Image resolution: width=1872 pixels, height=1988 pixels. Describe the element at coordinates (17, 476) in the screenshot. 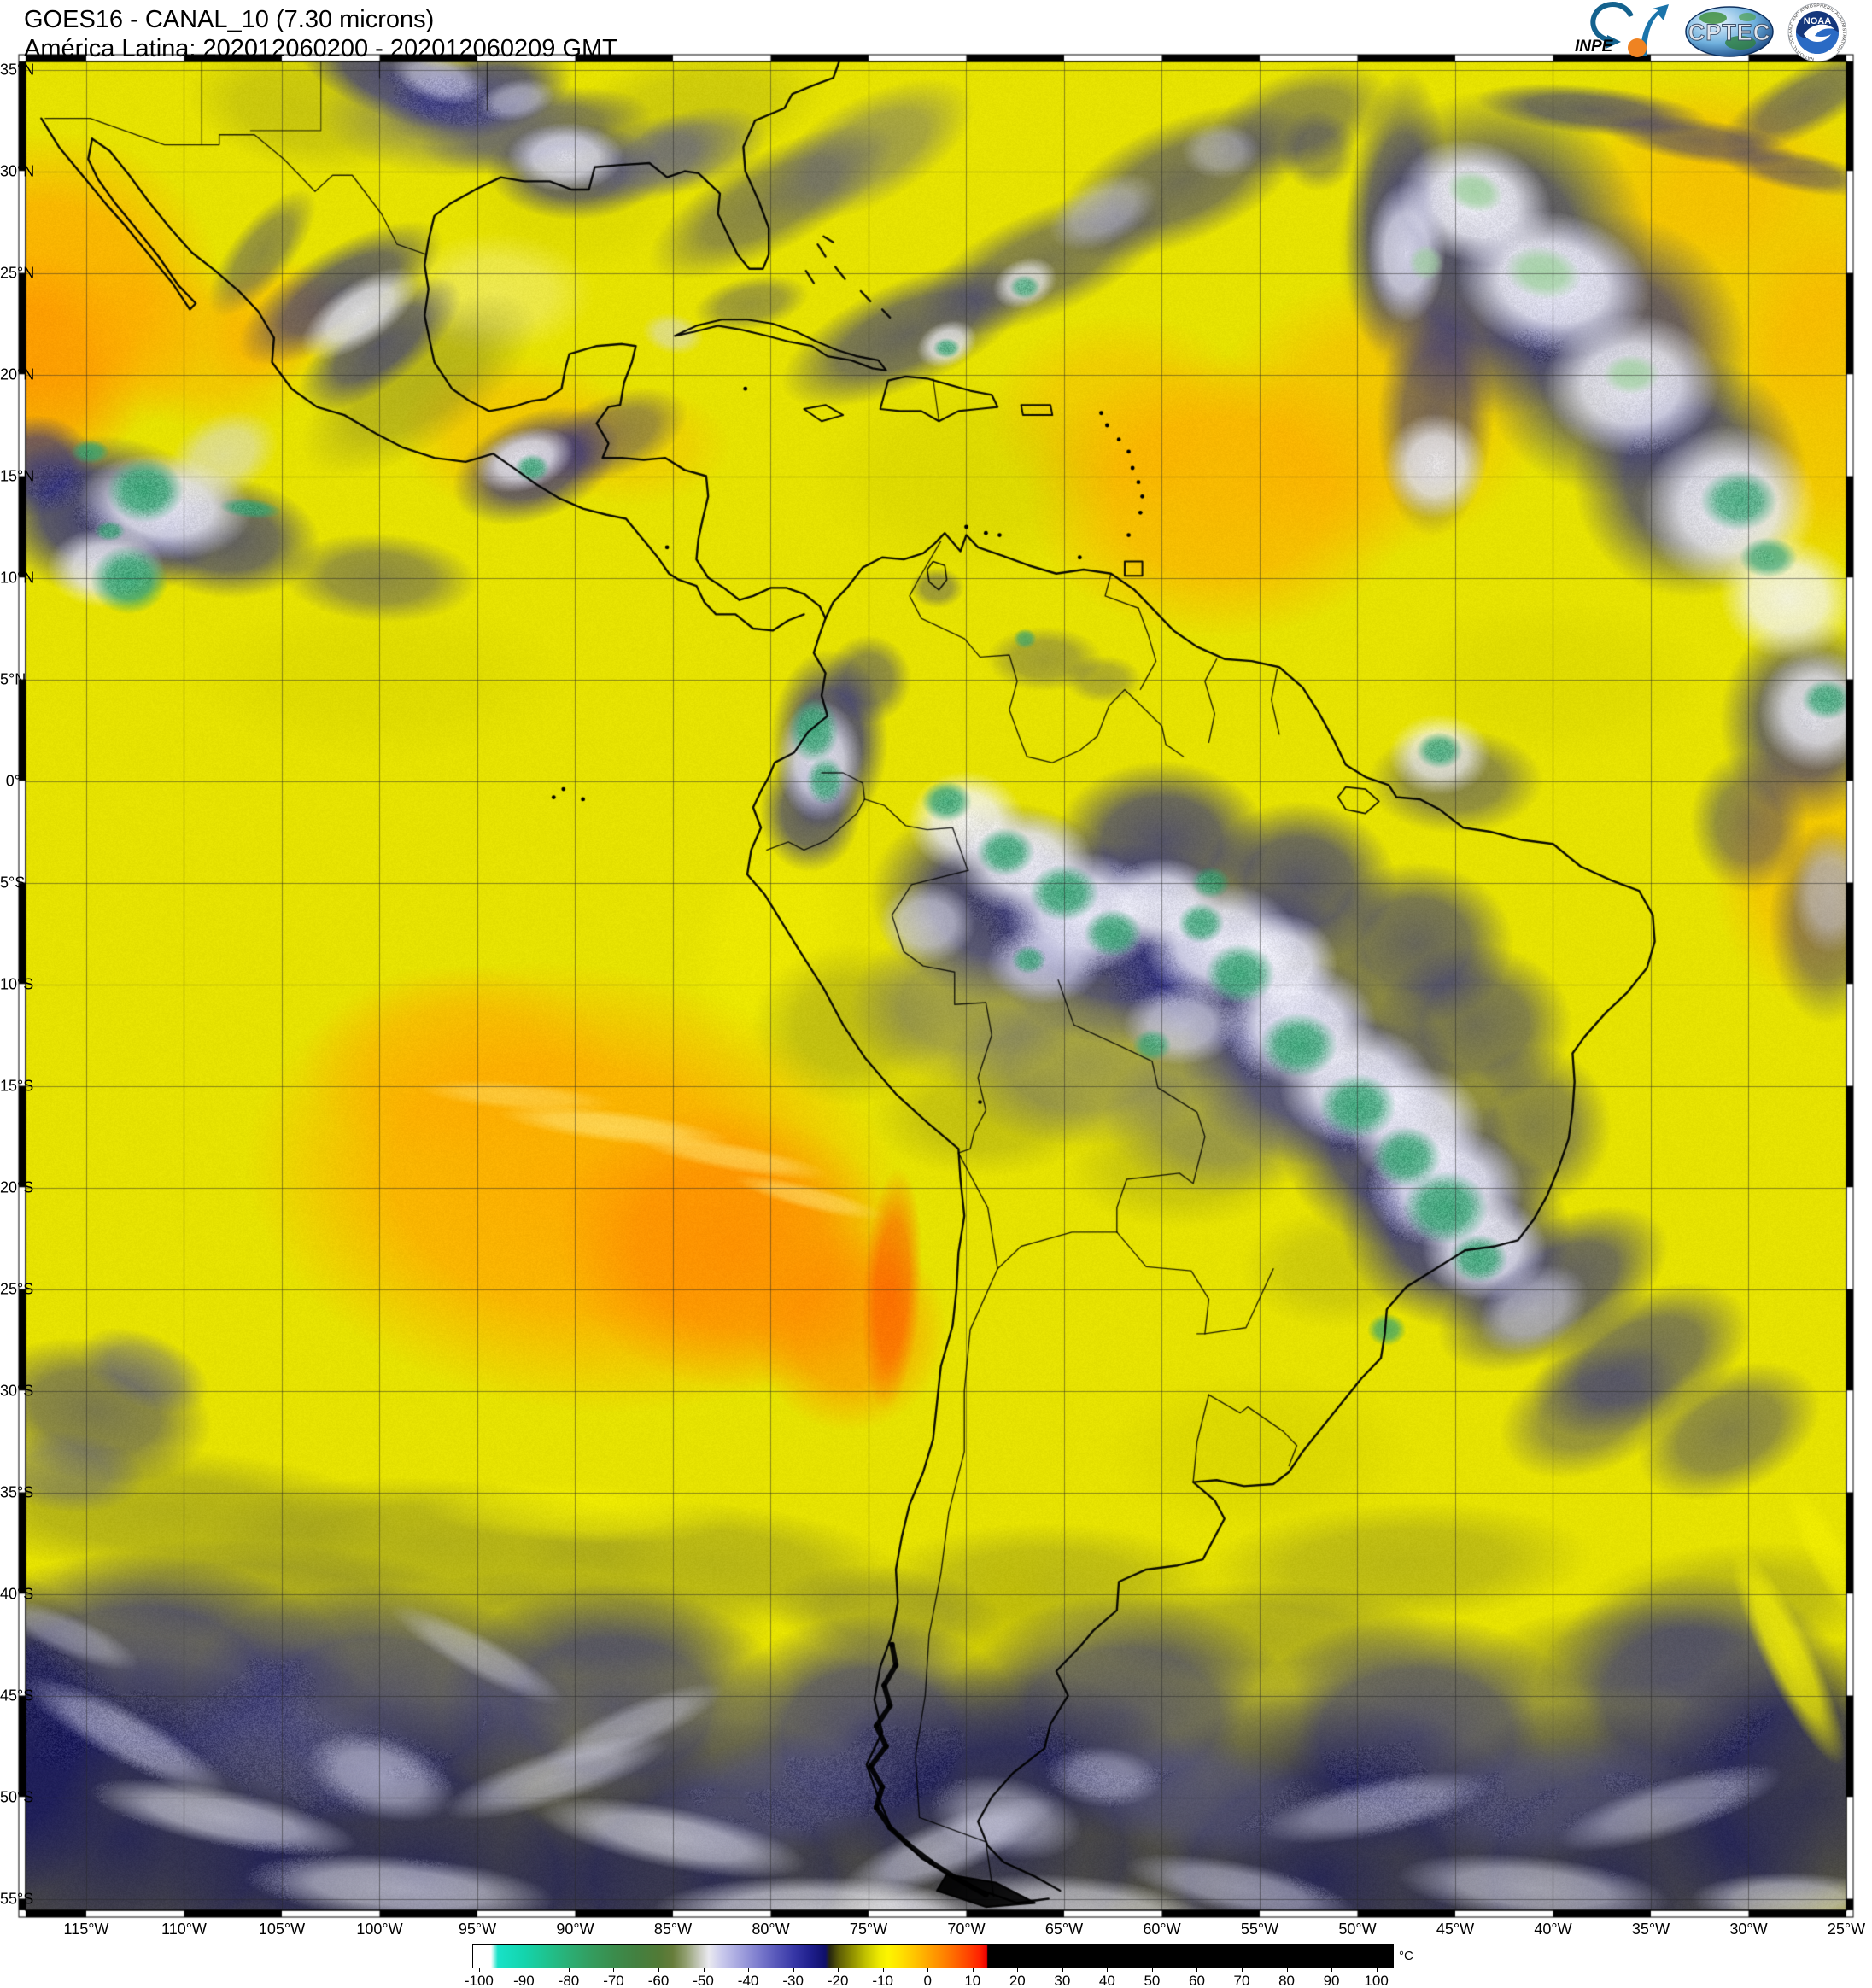

I see `lat-label: 15°N` at that location.